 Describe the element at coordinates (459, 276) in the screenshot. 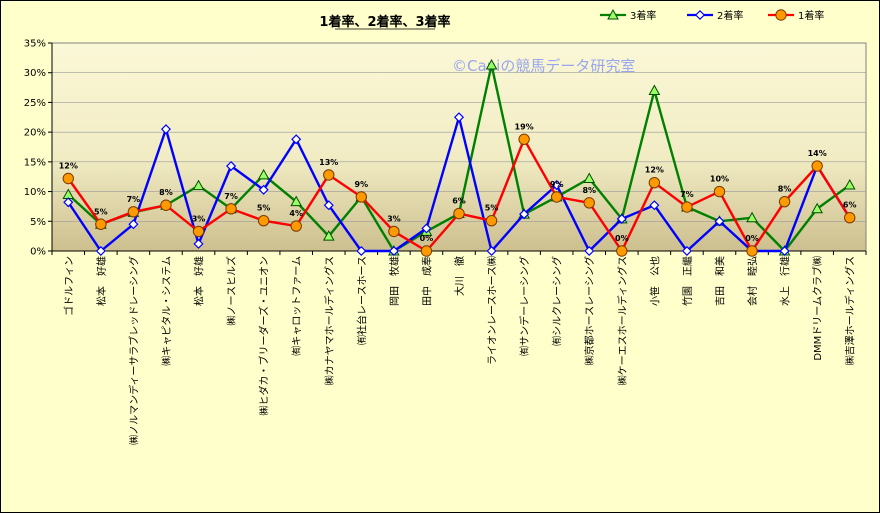

I see `x-category-label: 大川 徹` at that location.